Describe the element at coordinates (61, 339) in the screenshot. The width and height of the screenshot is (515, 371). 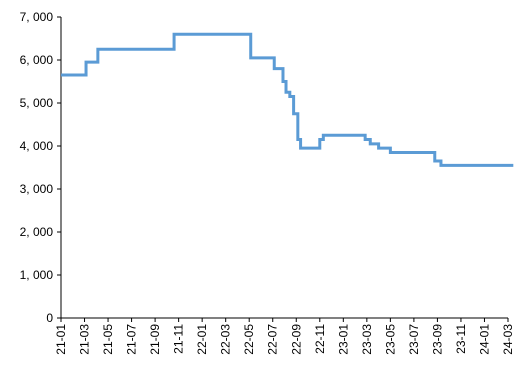
I see `x-tick-label: 21-01` at that location.